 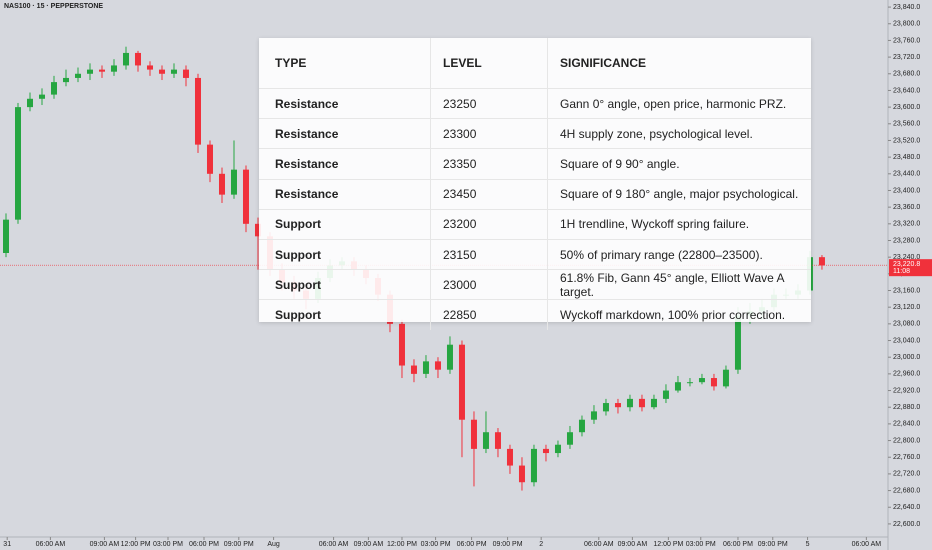 What do you see at coordinates (906, 390) in the screenshot?
I see `y-tick-label: 22,920.0` at bounding box center [906, 390].